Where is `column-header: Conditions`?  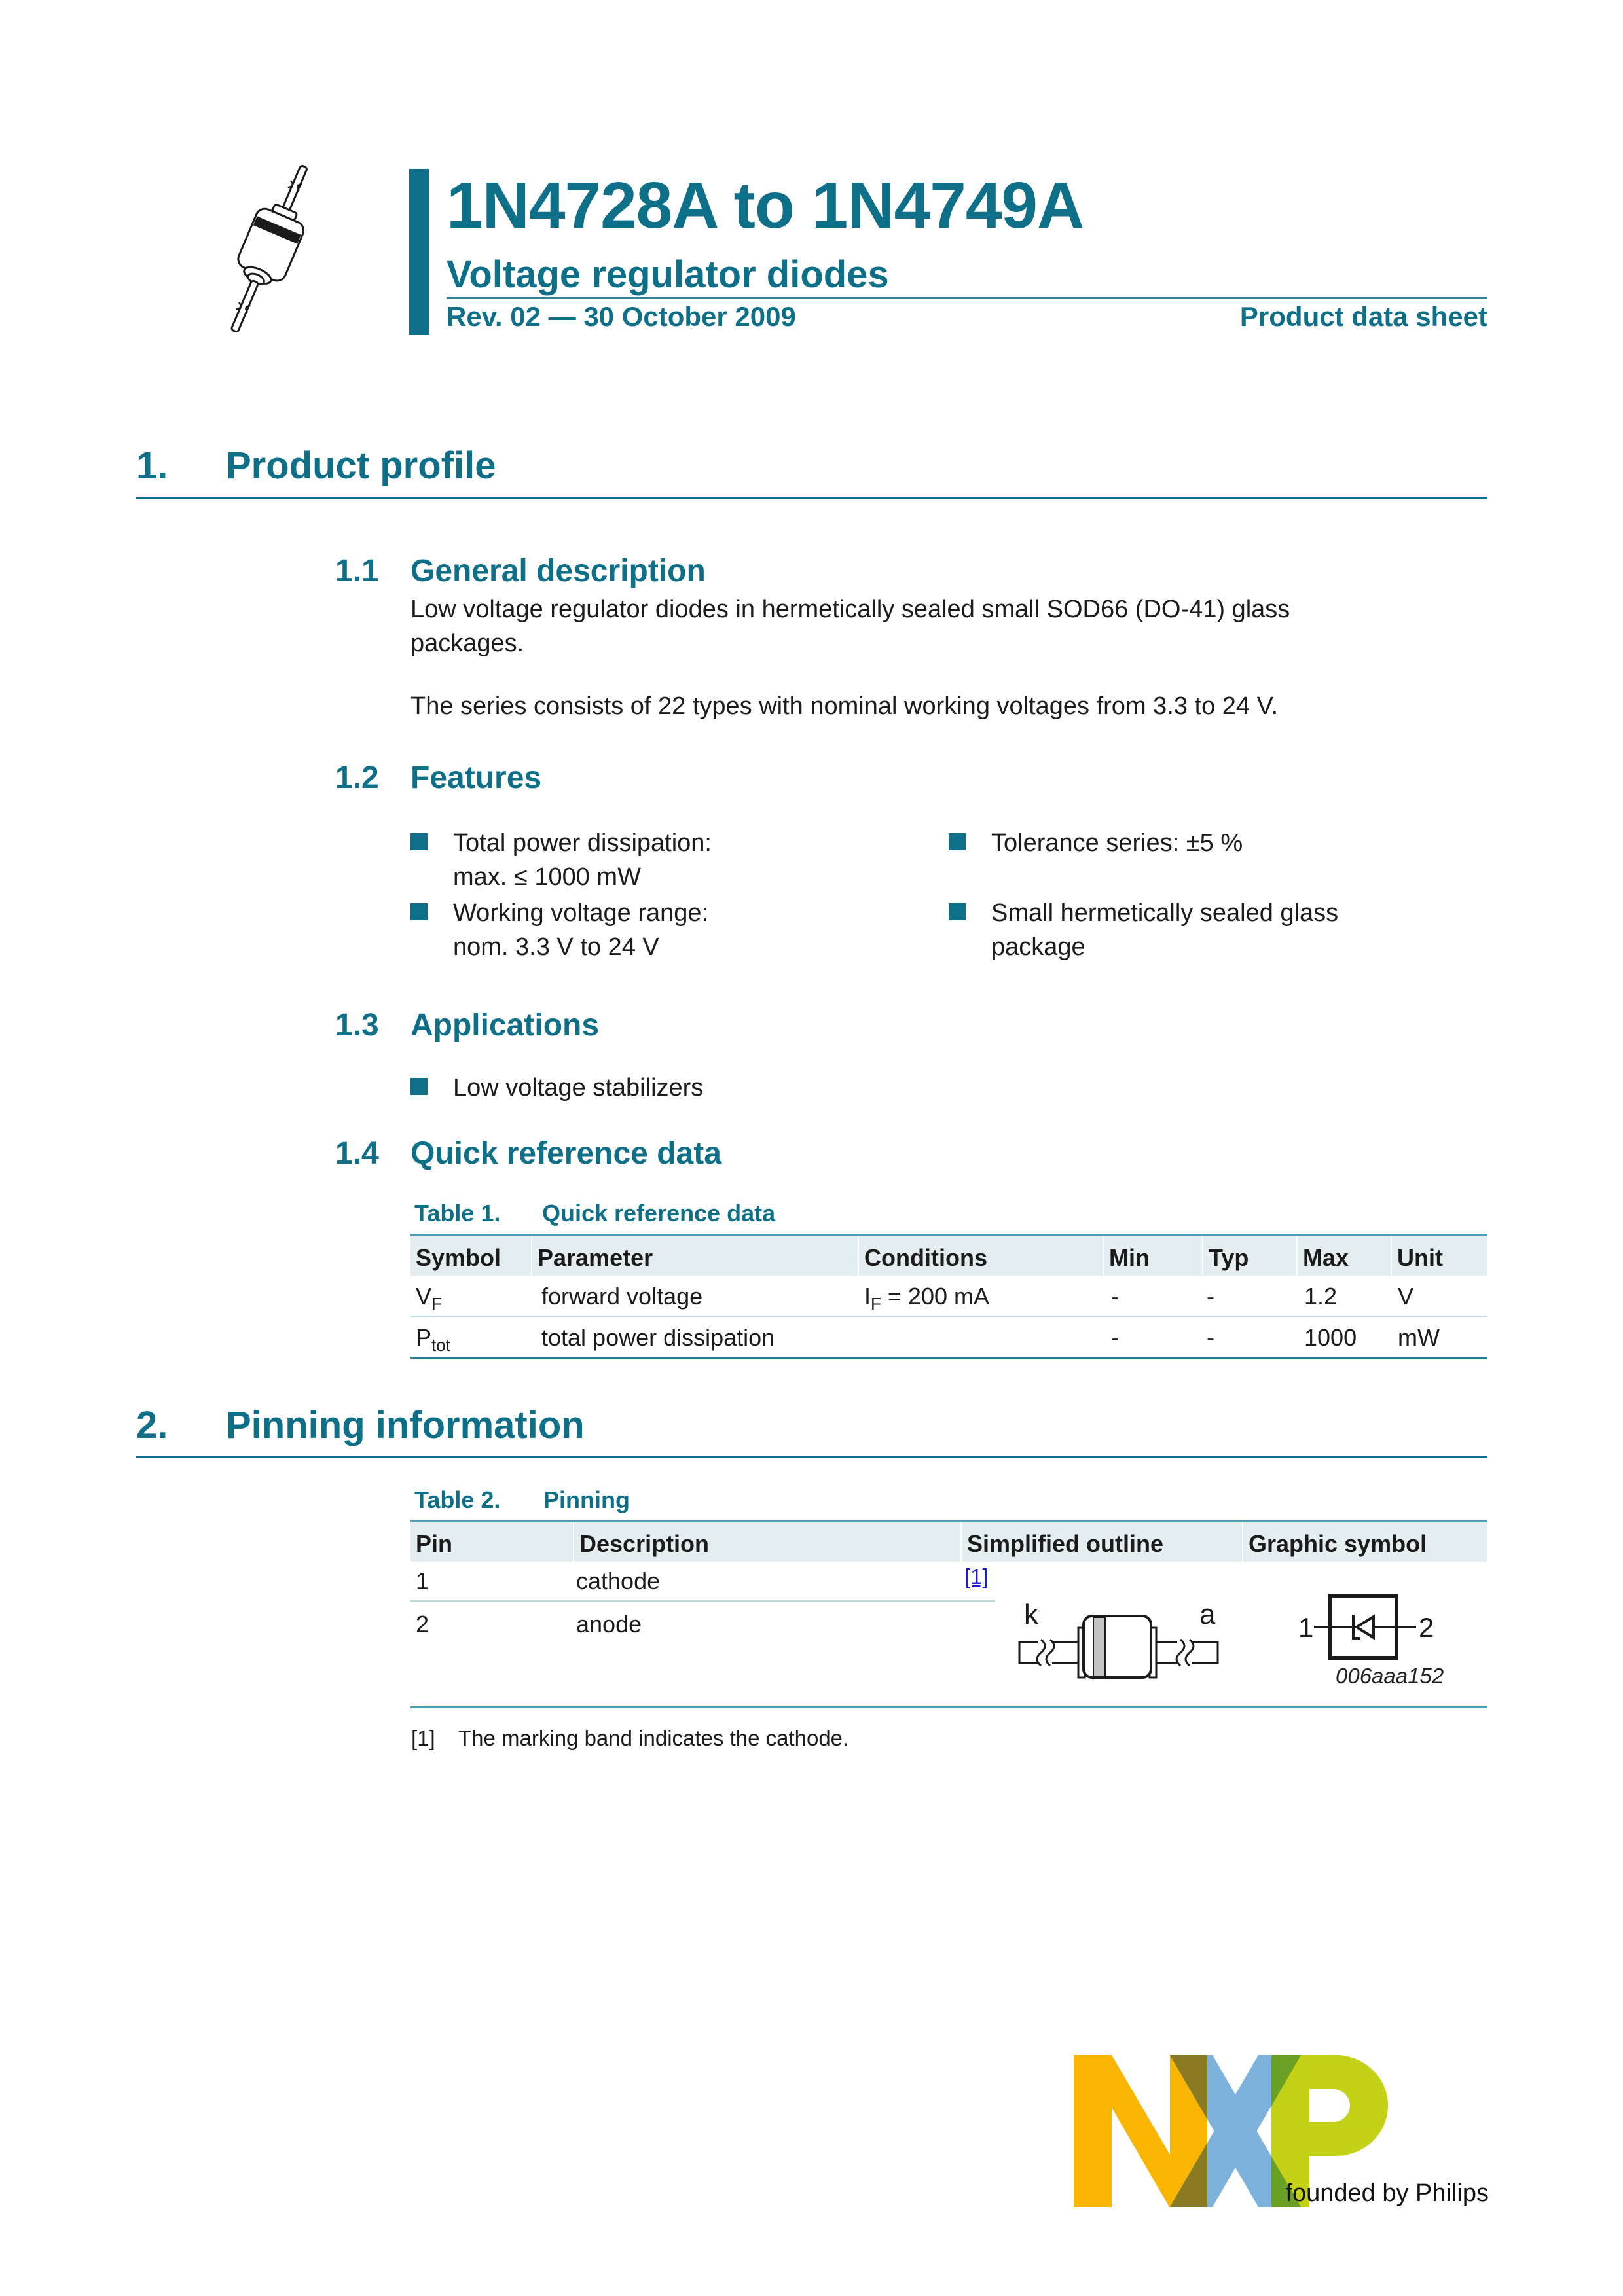
column-header: Conditions is located at coordinates (981, 1256).